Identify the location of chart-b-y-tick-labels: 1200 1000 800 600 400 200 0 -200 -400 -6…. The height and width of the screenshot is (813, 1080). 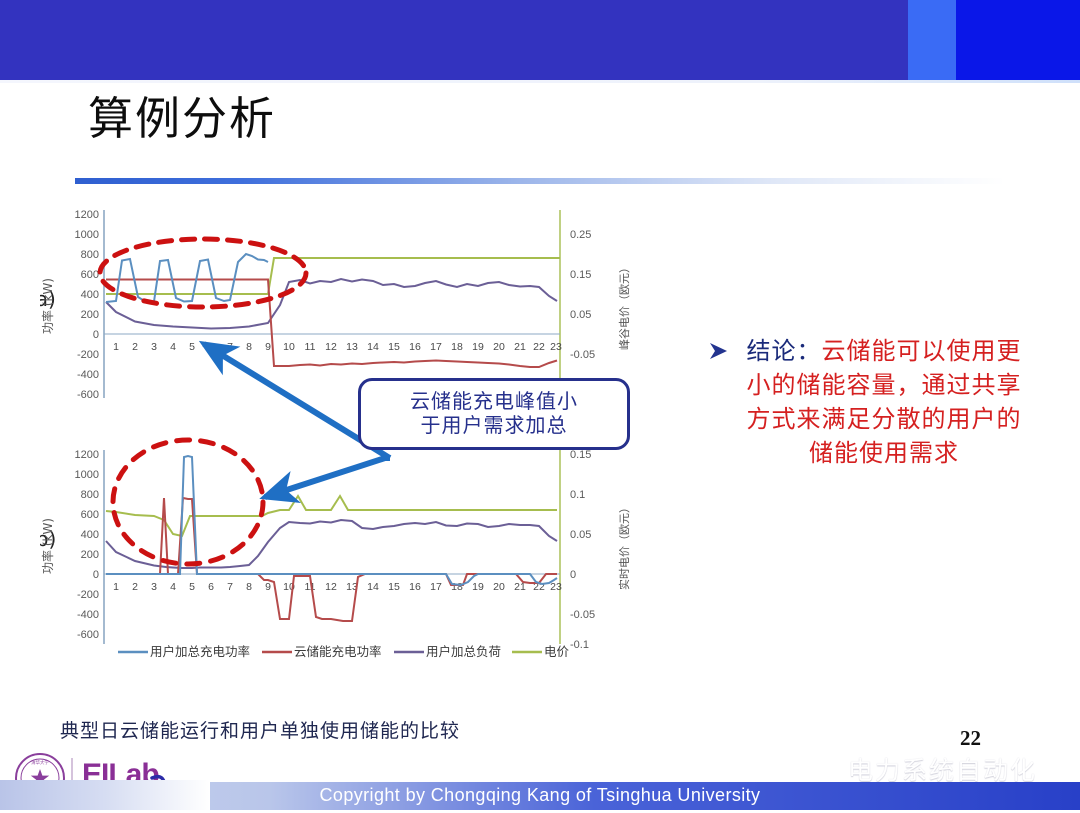
(87, 545).